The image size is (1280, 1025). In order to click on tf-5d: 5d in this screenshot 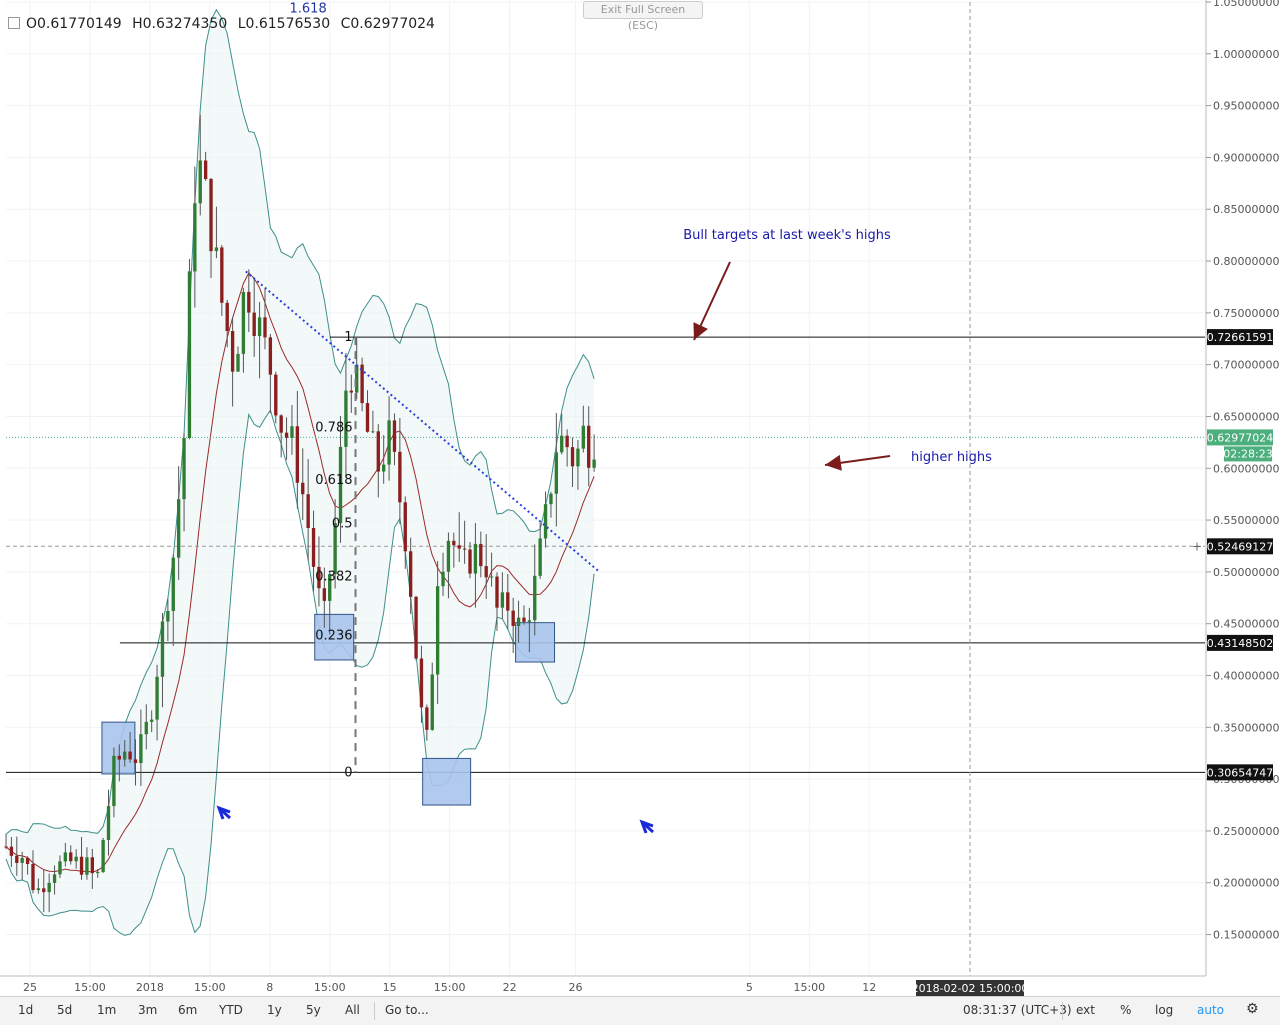, I will do `click(65, 1010)`.